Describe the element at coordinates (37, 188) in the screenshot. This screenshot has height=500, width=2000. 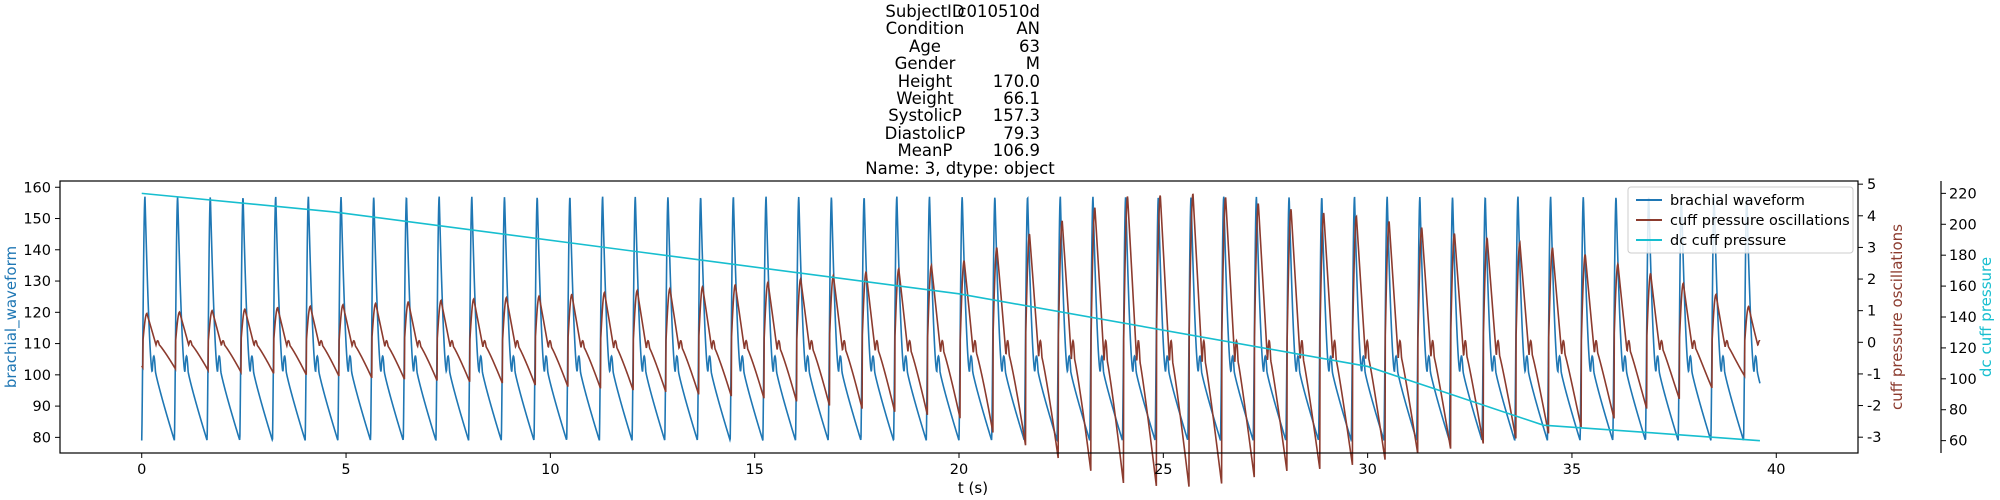
I see `y-left-tick-label: 160` at that location.